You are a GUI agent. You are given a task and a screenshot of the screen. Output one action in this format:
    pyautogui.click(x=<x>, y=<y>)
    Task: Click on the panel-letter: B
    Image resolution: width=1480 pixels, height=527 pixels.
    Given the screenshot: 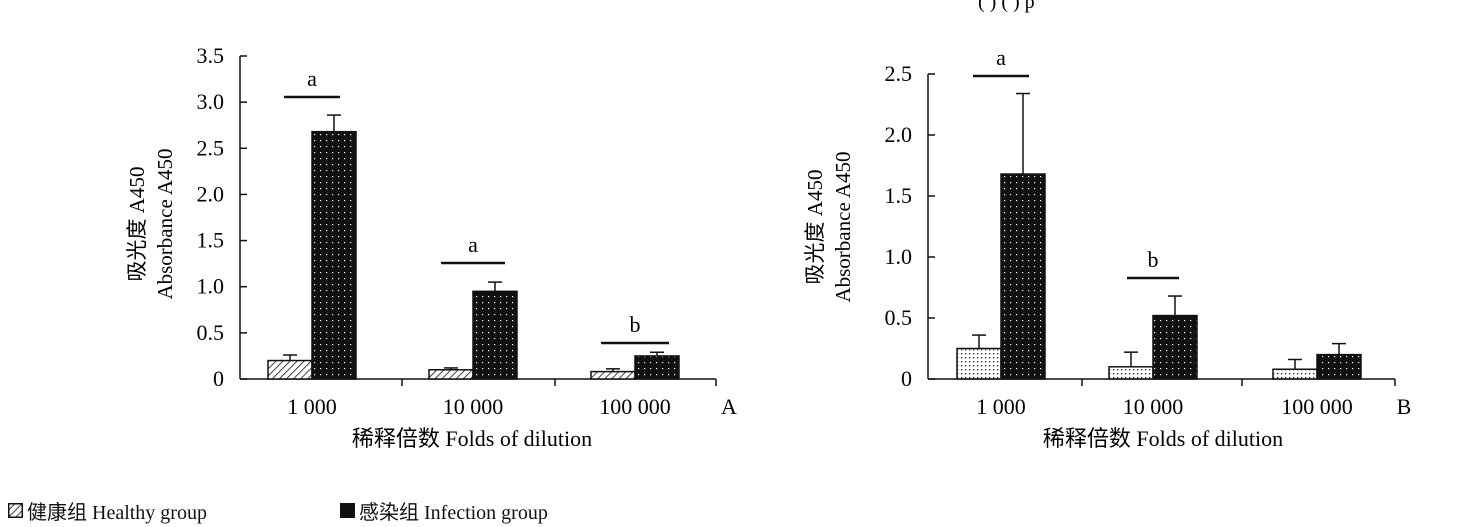 What is the action you would take?
    pyautogui.click(x=1404, y=406)
    